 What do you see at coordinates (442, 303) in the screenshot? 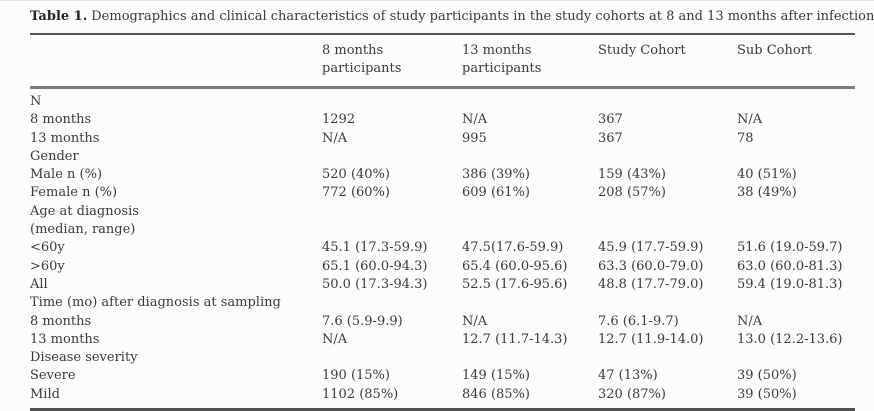
I see `section-row: Time (mo) after diagnosis at sampling` at bounding box center [442, 303].